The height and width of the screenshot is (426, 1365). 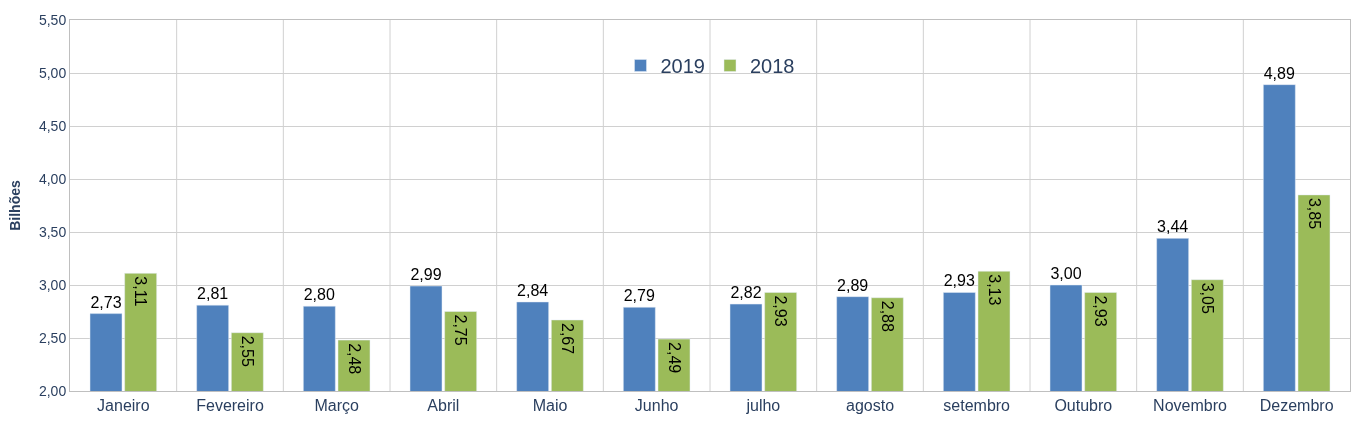 What do you see at coordinates (14, 205) in the screenshot?
I see `y-axis-title: Bilhões` at bounding box center [14, 205].